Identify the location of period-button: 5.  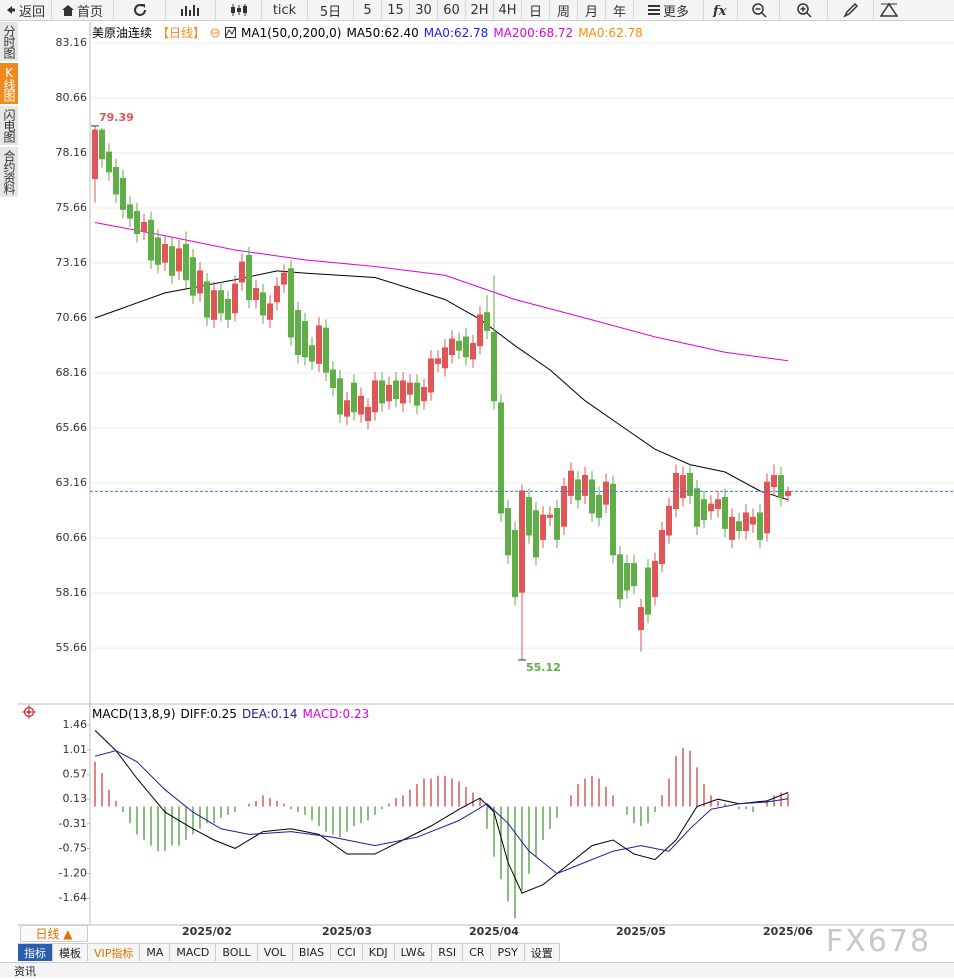
(368, 10).